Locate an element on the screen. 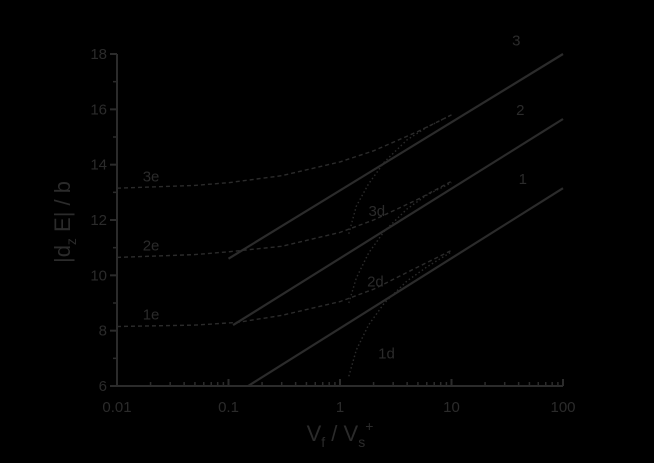 The image size is (654, 463). x-tick-label: 0.1 is located at coordinates (228, 407).